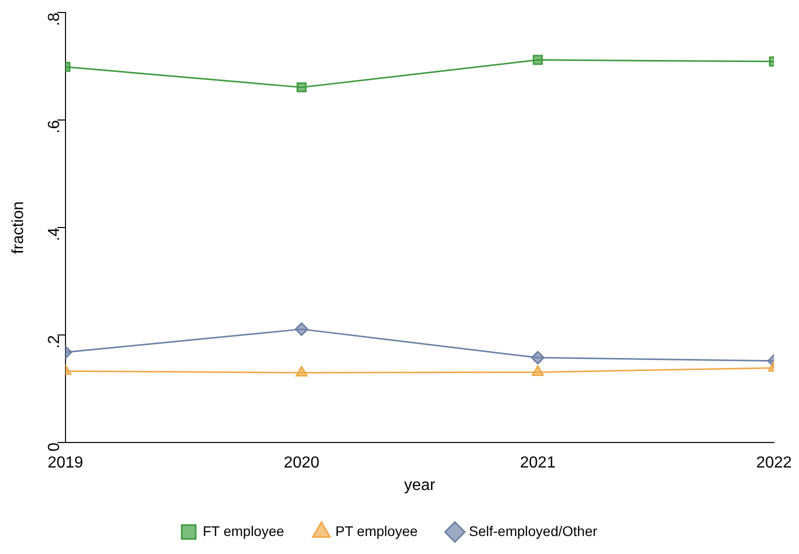  I want to click on x-tick-label: 2019, so click(66, 463).